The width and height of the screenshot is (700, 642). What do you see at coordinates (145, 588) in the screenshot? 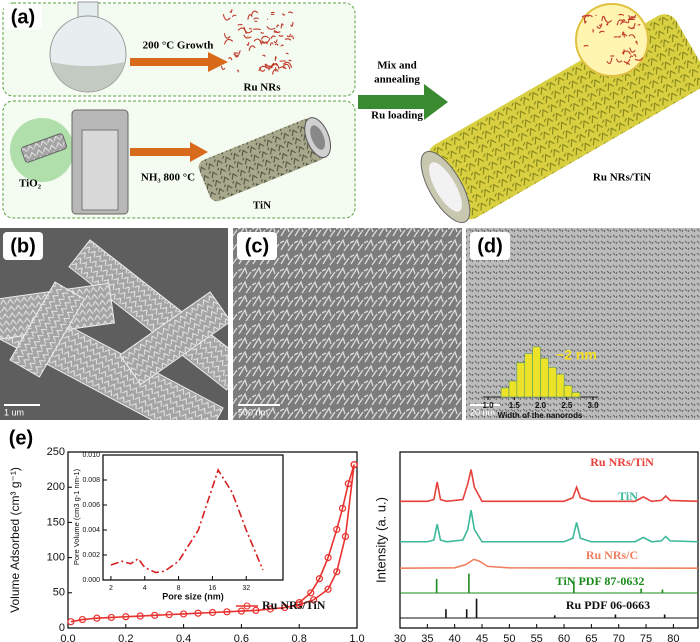
I see `x-tick-label: 4` at bounding box center [145, 588].